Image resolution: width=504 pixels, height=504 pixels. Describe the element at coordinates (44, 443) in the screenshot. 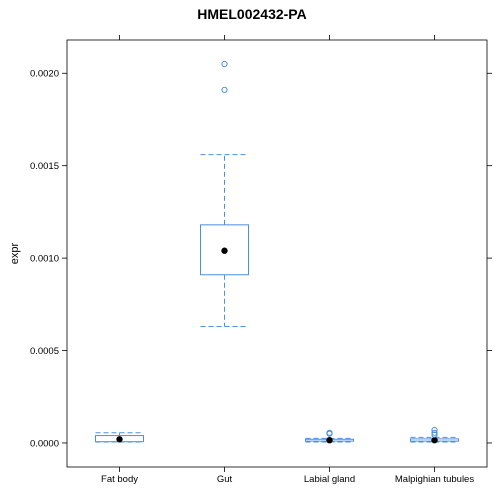

I see `y-tick-label: 0.0000` at that location.